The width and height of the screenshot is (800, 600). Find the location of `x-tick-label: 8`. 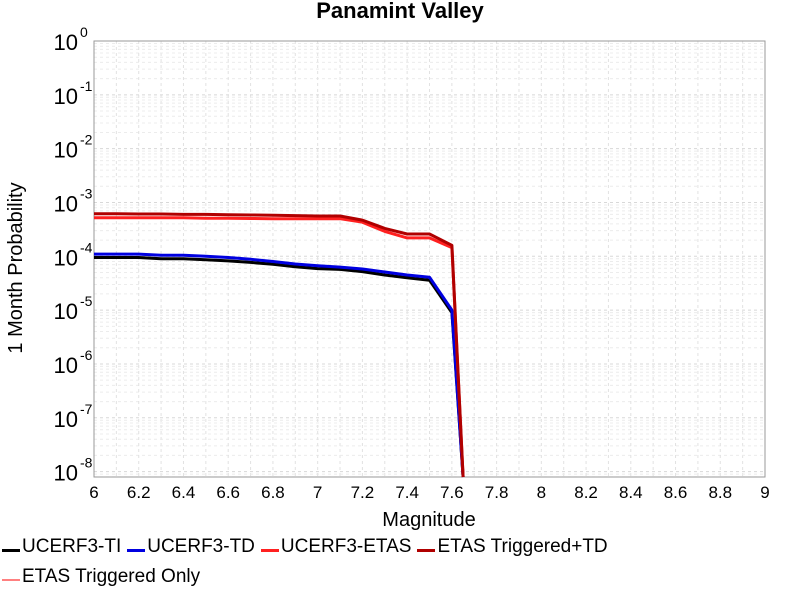

x-tick-label: 8 is located at coordinates (541, 492).